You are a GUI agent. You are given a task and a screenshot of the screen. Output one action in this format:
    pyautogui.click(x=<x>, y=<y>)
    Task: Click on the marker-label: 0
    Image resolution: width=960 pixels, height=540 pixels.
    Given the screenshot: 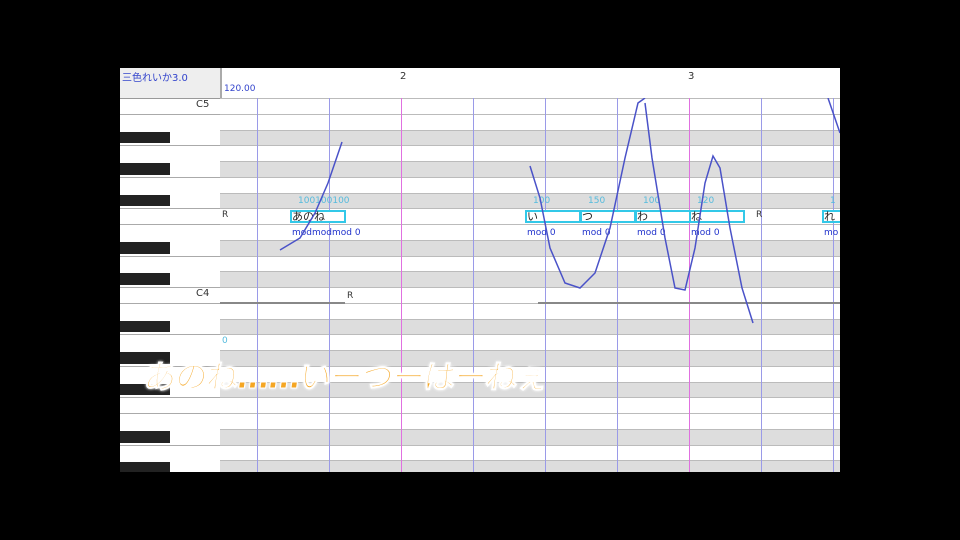 What is the action you would take?
    pyautogui.click(x=225, y=341)
    